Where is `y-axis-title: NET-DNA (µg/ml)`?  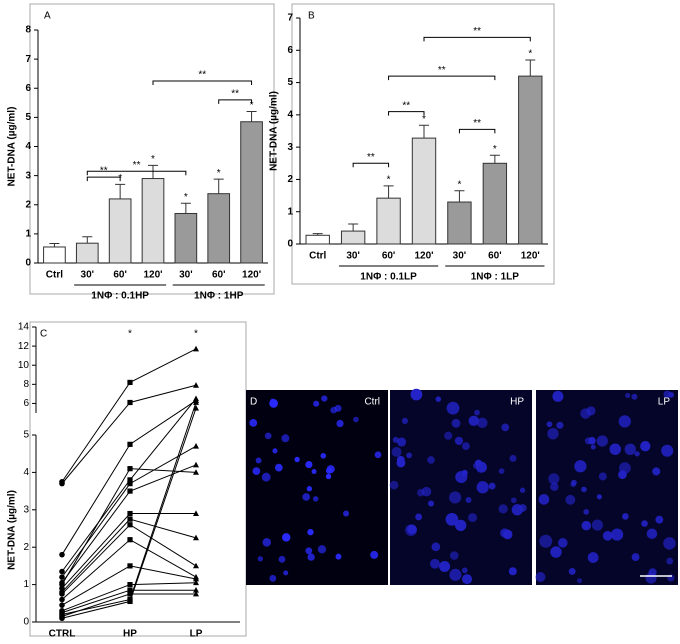 y-axis-title: NET-DNA (µg/ml) is located at coordinates (274, 131).